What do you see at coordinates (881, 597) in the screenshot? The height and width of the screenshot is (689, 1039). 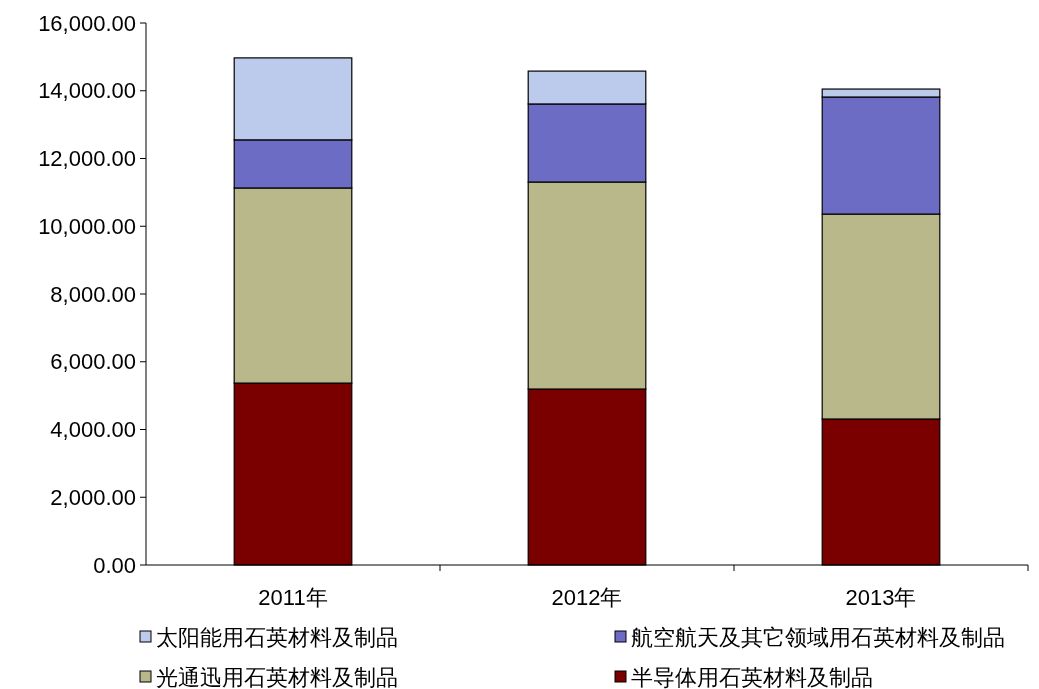 I see `x-tick-label: 2013年` at bounding box center [881, 597].